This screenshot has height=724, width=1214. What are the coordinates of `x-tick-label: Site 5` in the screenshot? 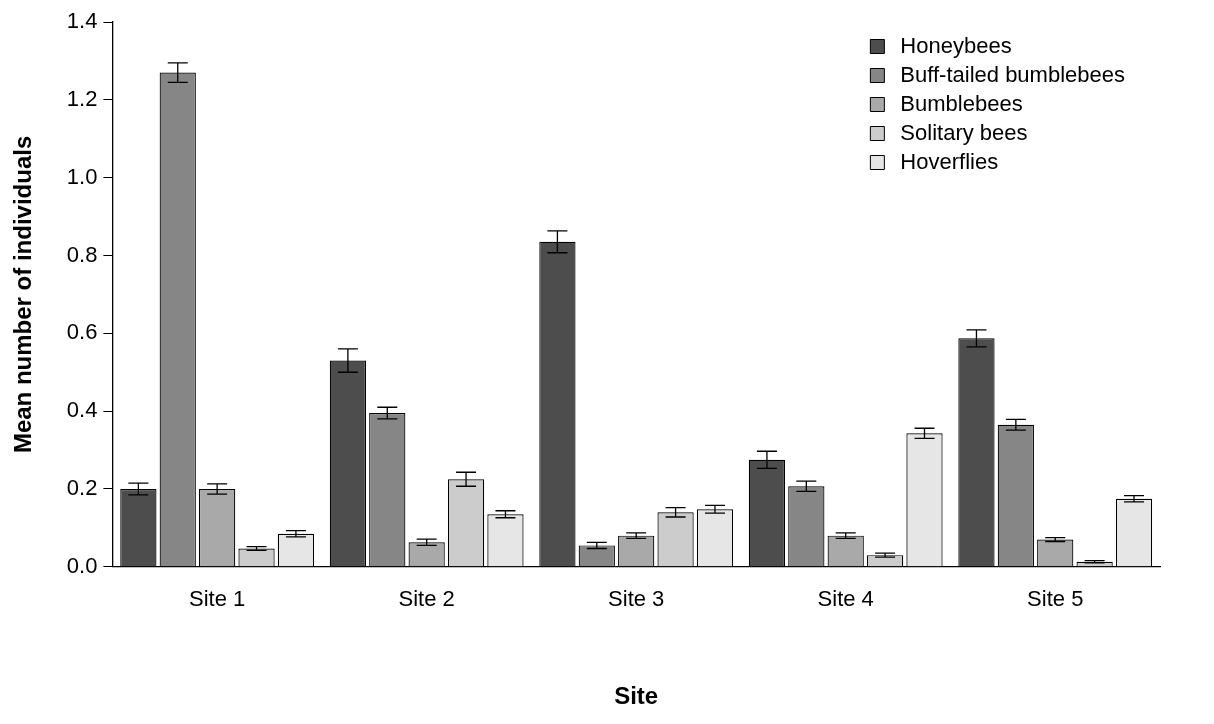 It's located at (1055, 599).